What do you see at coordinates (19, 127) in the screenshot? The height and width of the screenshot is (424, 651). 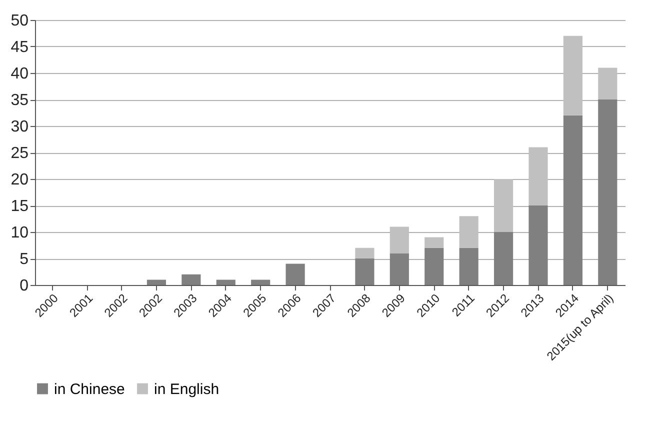 I see `y-tick-label: 30` at bounding box center [19, 127].